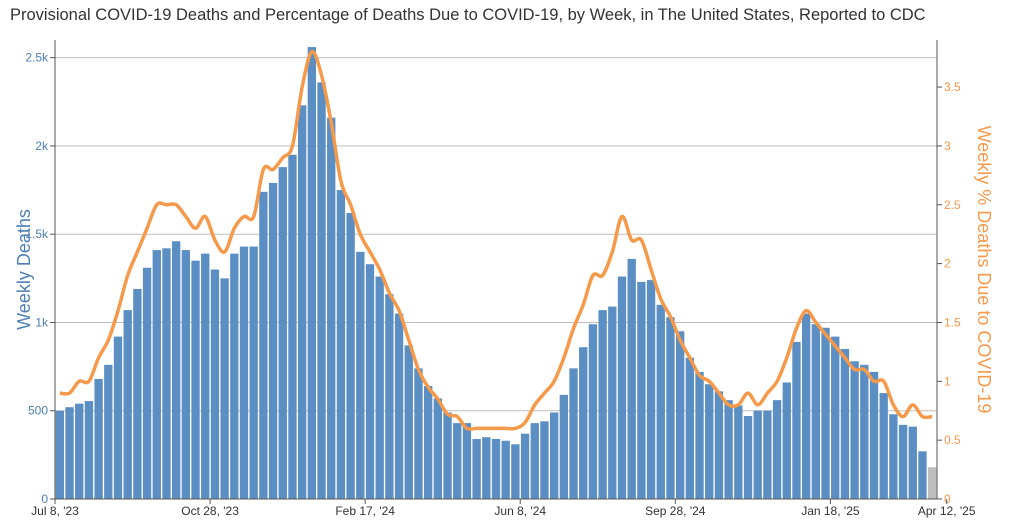 Image resolution: width=1010 pixels, height=521 pixels. What do you see at coordinates (952, 322) in the screenshot?
I see `right-tick-label-3: 1.5` at bounding box center [952, 322].